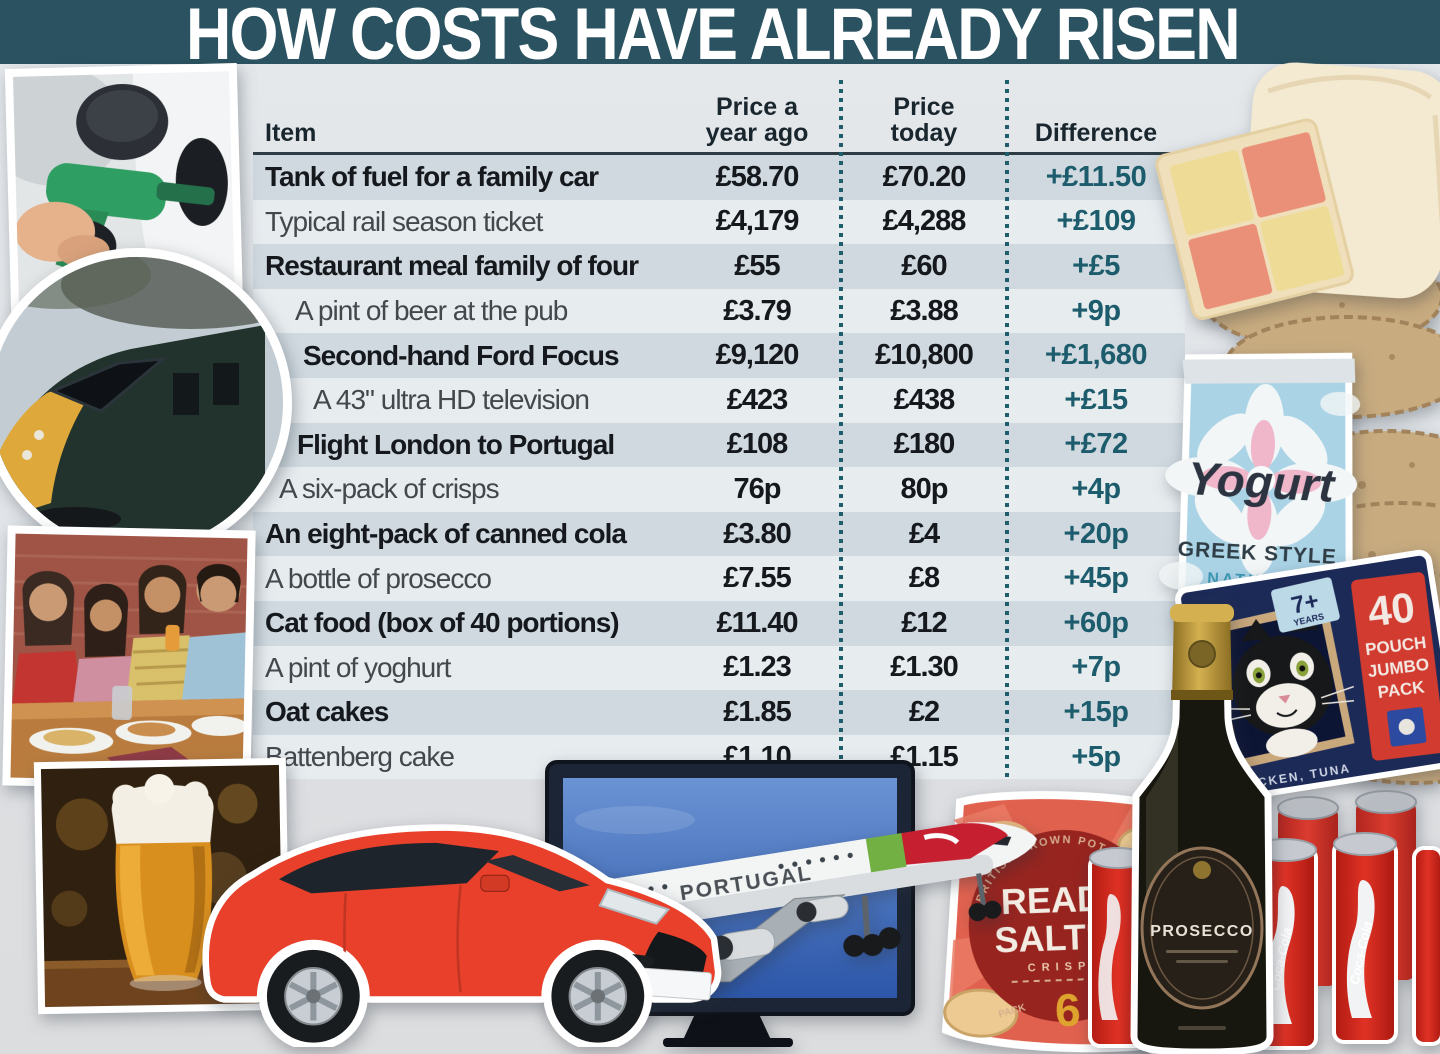 The image size is (1440, 1054). I want to click on family-meal-photo, so click(129, 658).